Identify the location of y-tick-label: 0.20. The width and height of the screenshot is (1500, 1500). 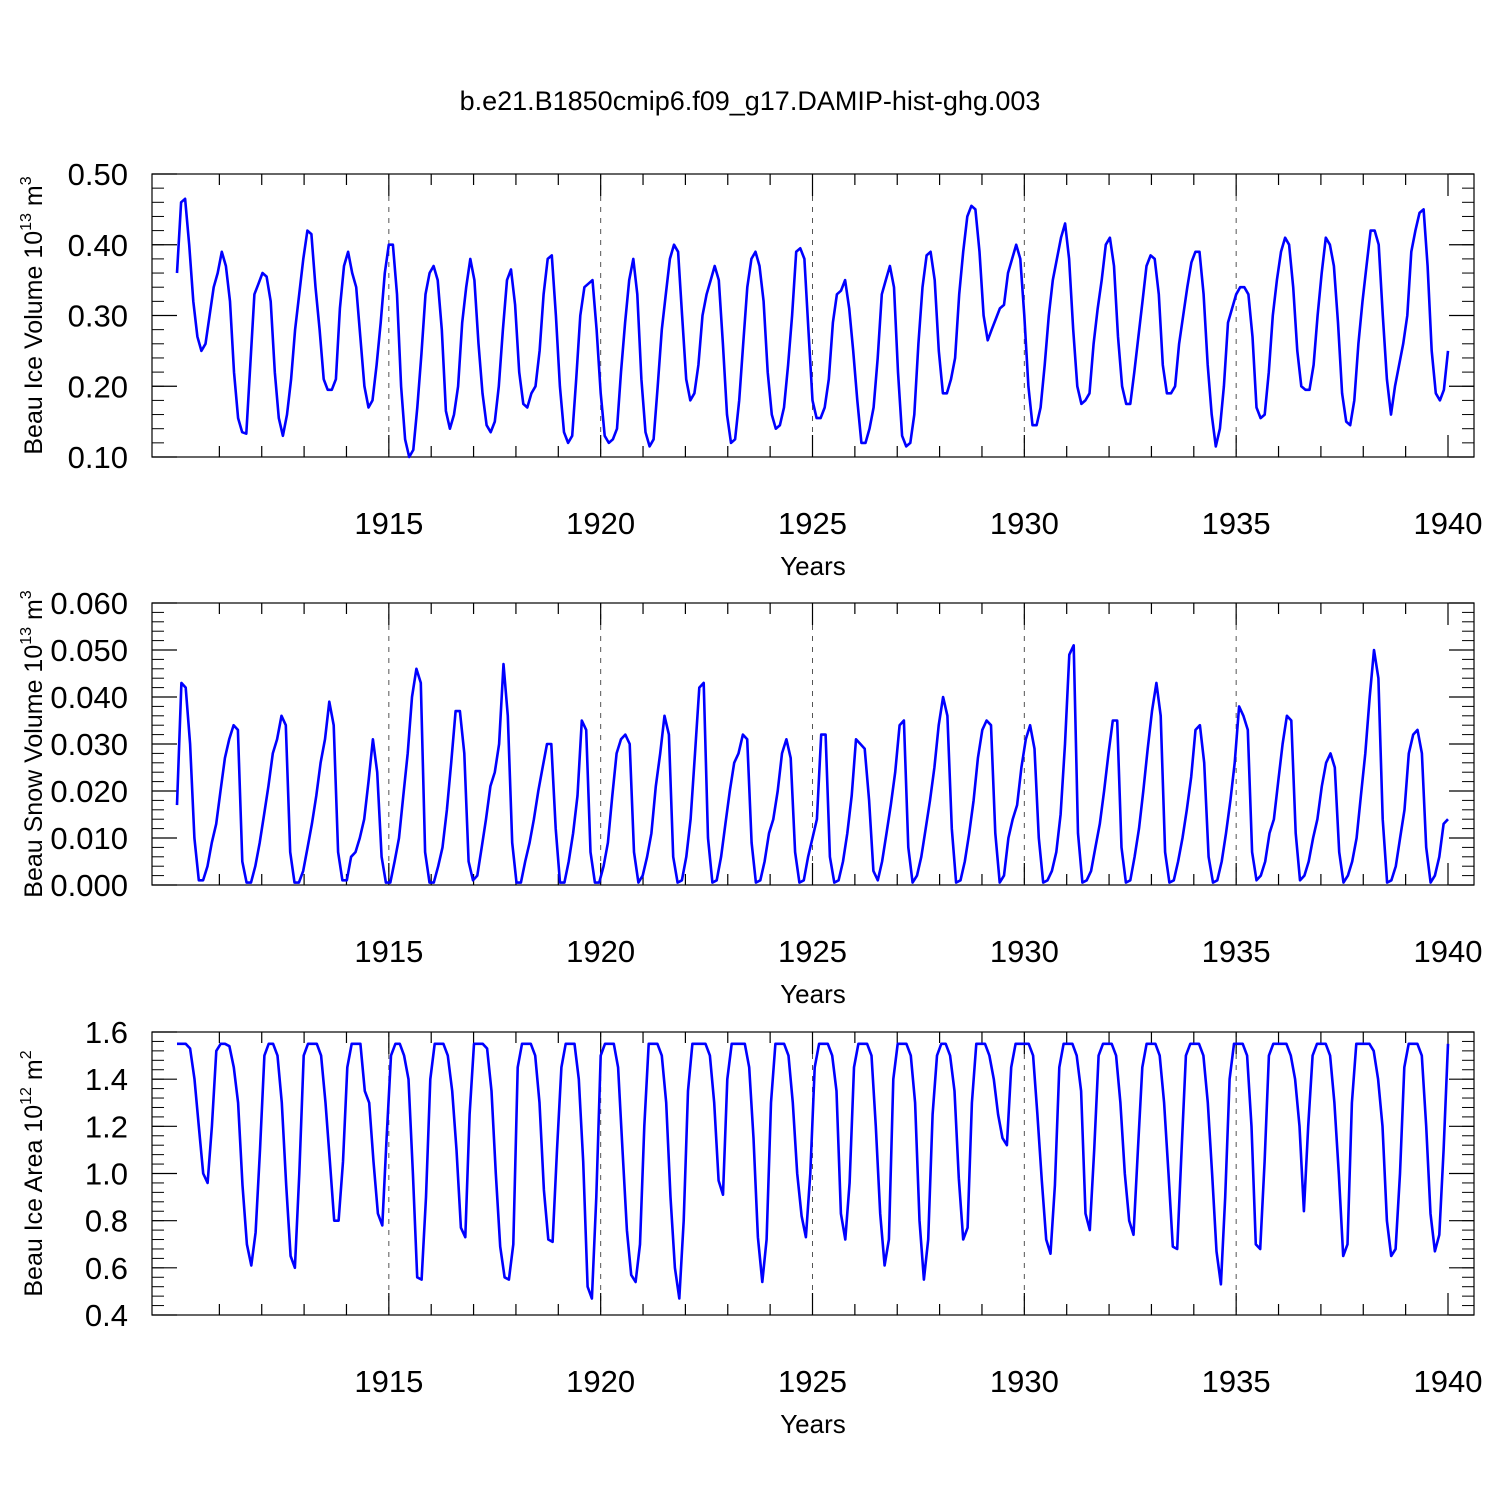
(98, 386).